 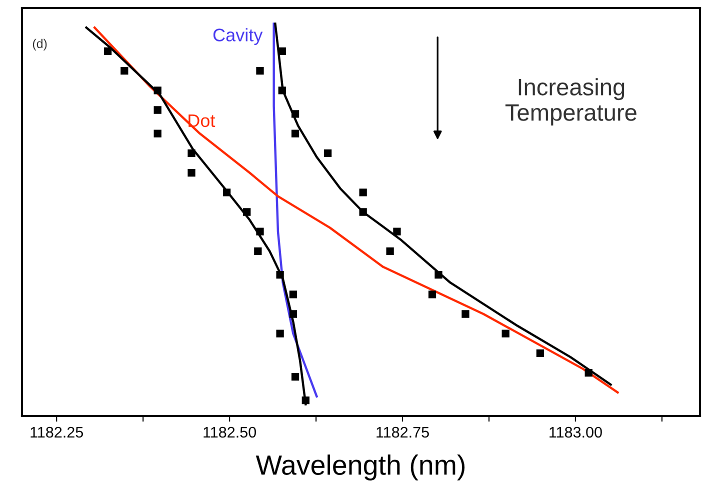 What do you see at coordinates (238, 36) in the screenshot?
I see `series-label: Cavity` at bounding box center [238, 36].